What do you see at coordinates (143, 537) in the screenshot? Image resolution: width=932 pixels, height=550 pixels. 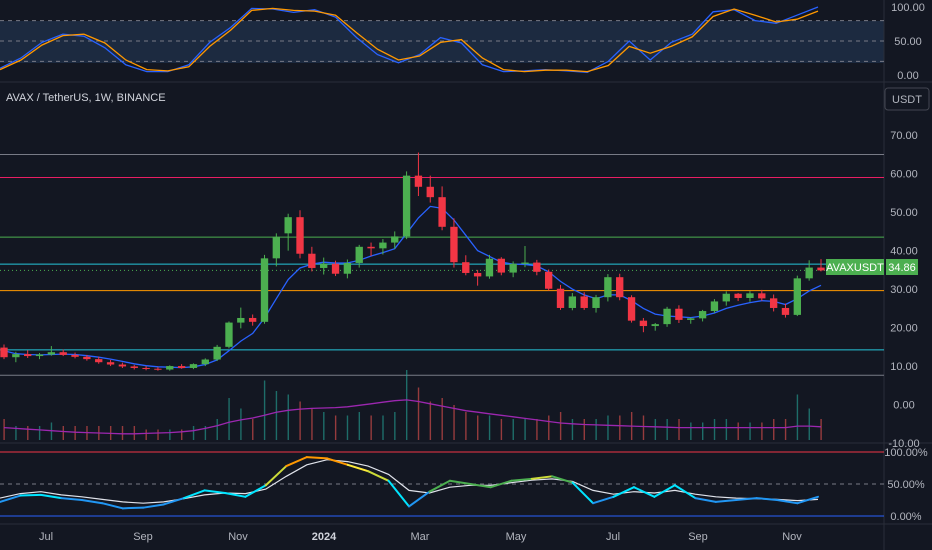 I see `x-tick: Sep` at bounding box center [143, 537].